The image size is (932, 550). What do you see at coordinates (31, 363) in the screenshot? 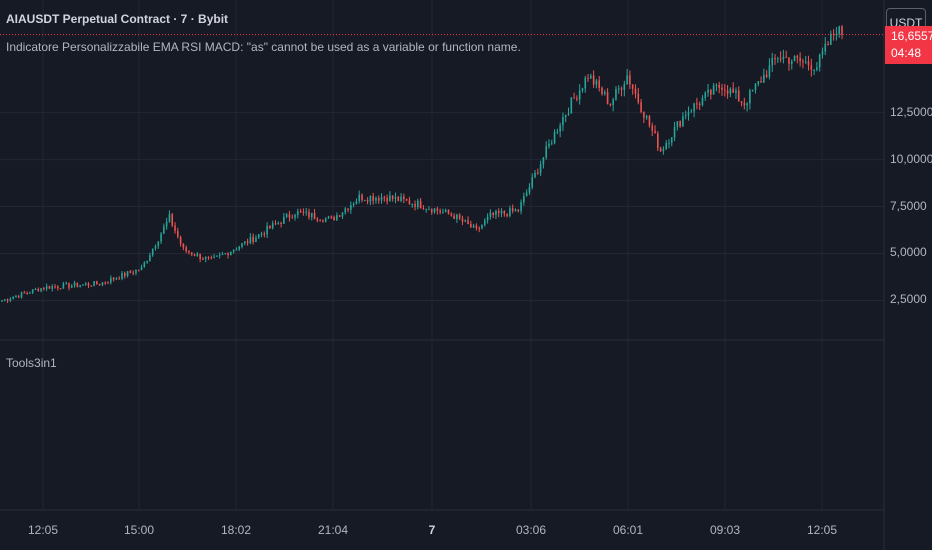
I see `indicator-pane-title: Tools3in1` at bounding box center [31, 363].